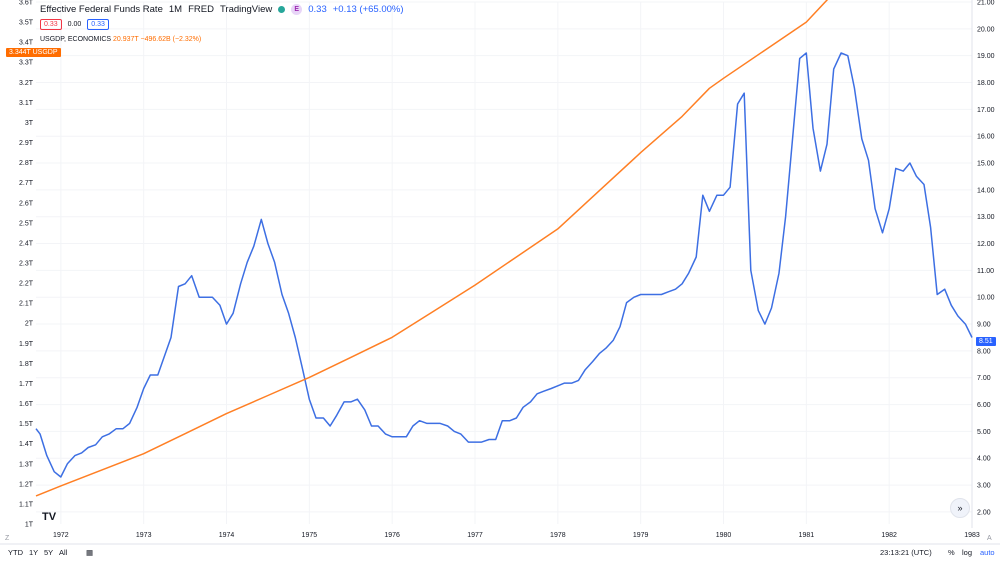 The width and height of the screenshot is (1000, 563). I want to click on time-axis-tick-label: 1976, so click(392, 535).